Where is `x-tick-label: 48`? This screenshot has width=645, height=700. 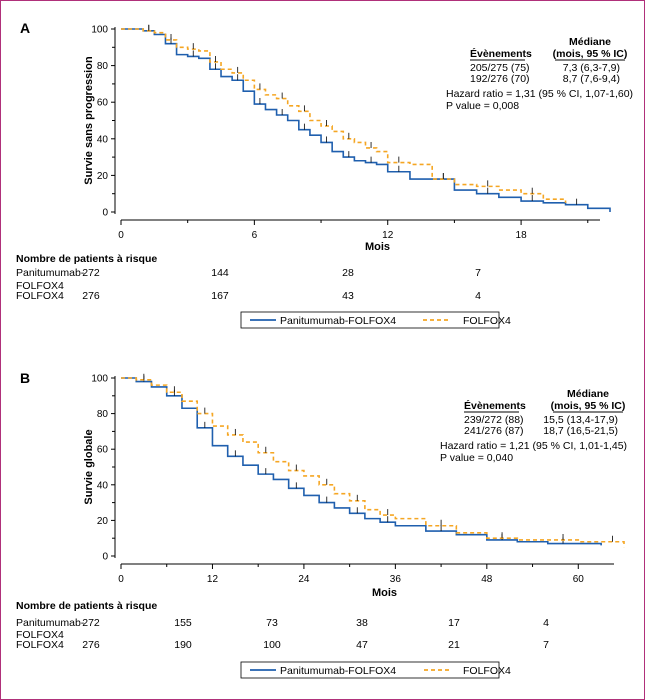
x-tick-label: 48 is located at coordinates (487, 579).